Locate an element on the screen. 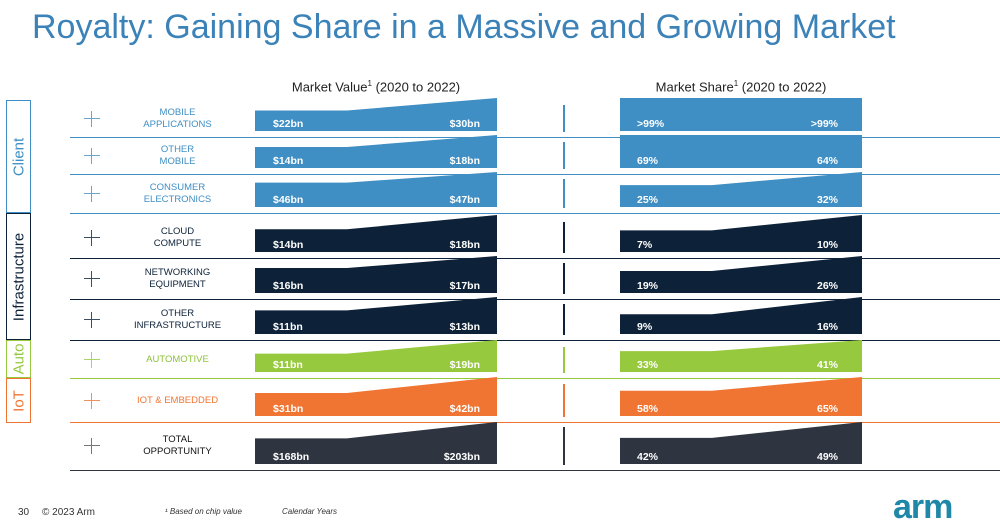 This screenshot has height=527, width=1000. row-label-line: Compute is located at coordinates (177, 243).